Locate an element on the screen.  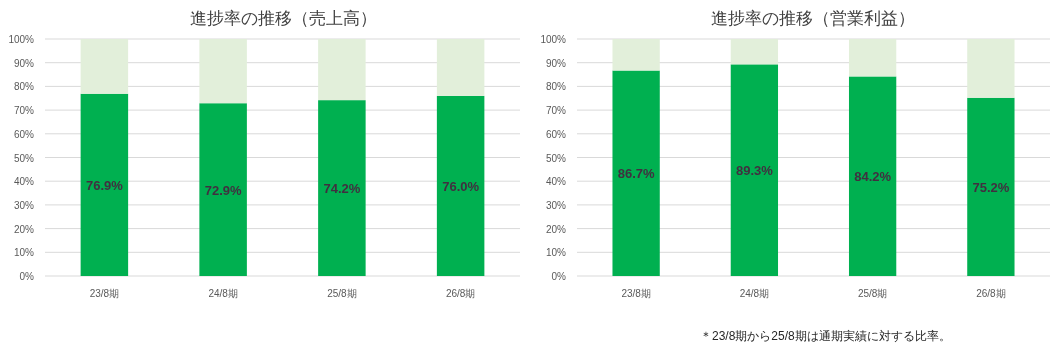
data-label: 76.0% is located at coordinates (461, 186).